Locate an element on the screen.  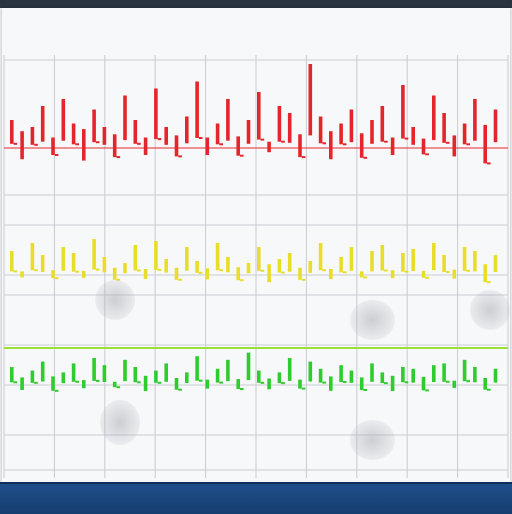
taskbar is located at coordinates (256, 498).